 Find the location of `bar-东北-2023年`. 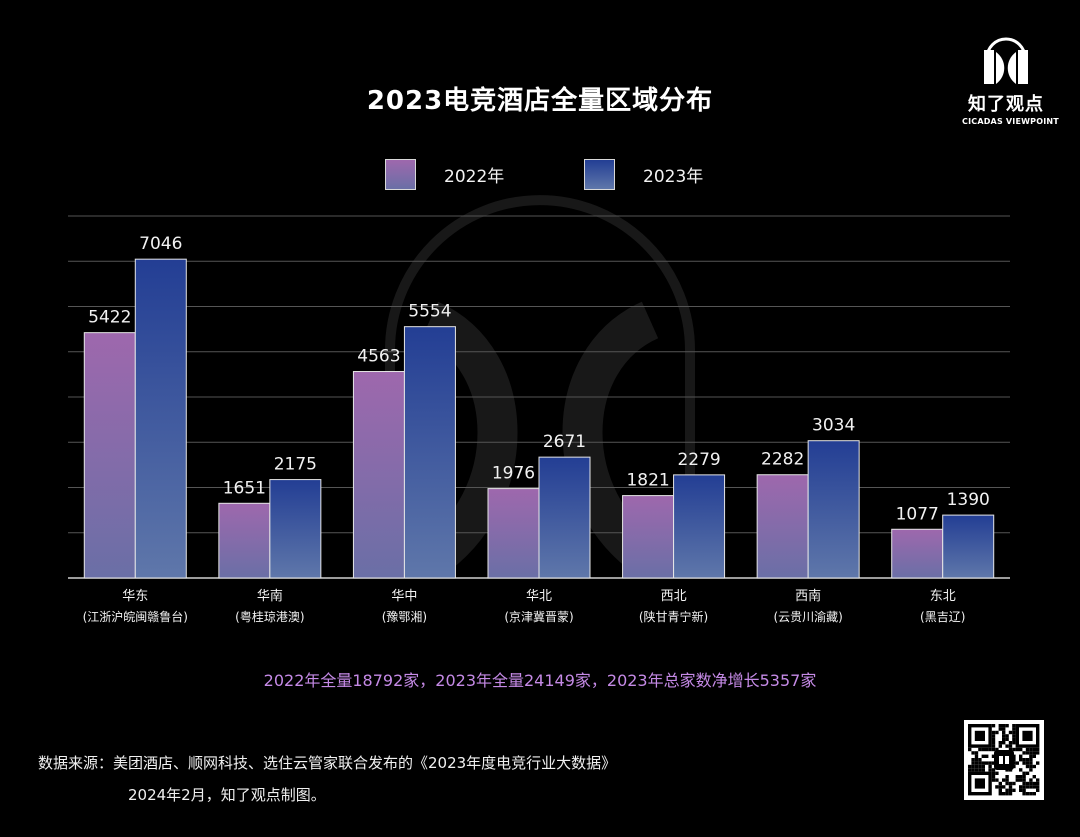

bar-东北-2023年 is located at coordinates (968, 546).